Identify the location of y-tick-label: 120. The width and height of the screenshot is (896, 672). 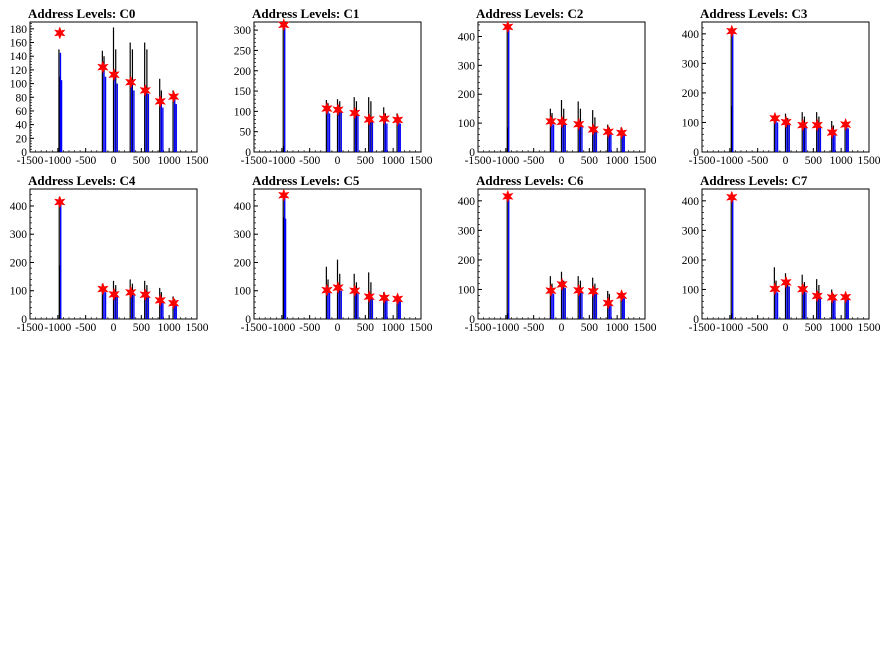
(19, 71).